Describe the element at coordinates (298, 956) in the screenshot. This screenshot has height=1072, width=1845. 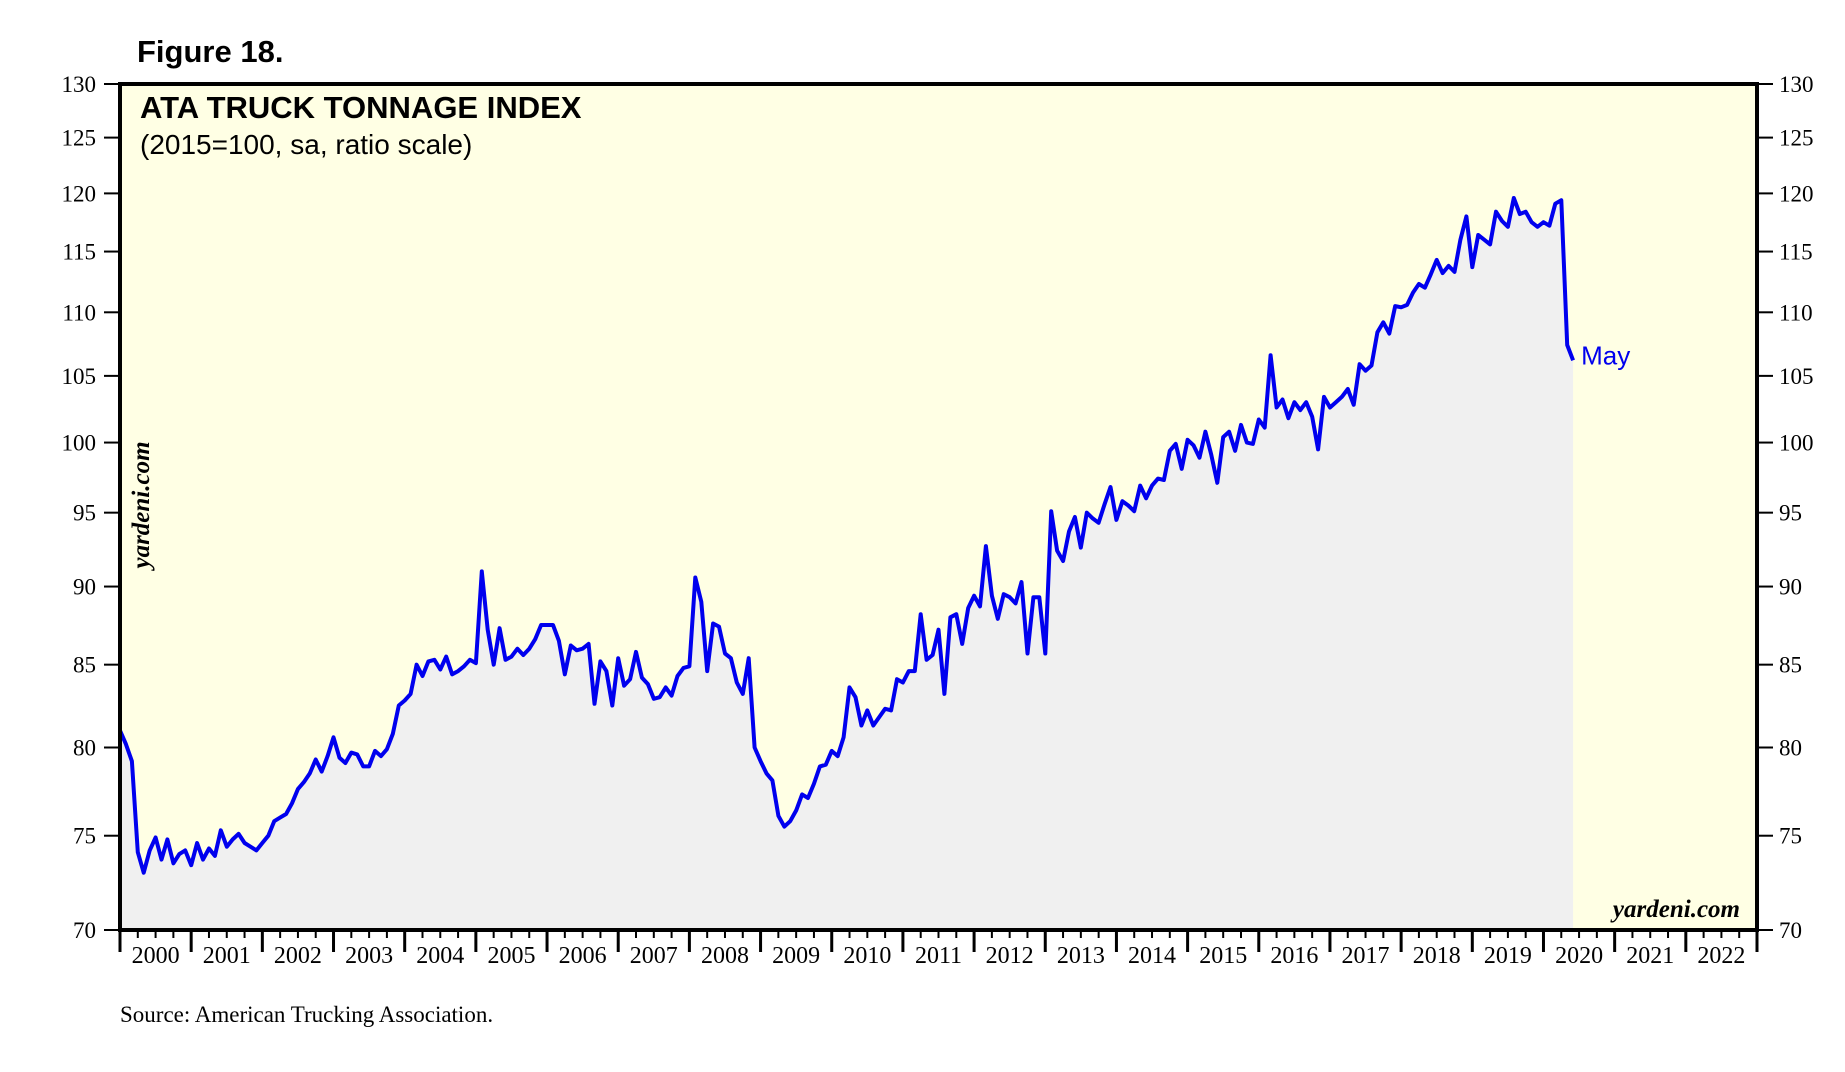
I see `x-tick-label: 2002` at that location.